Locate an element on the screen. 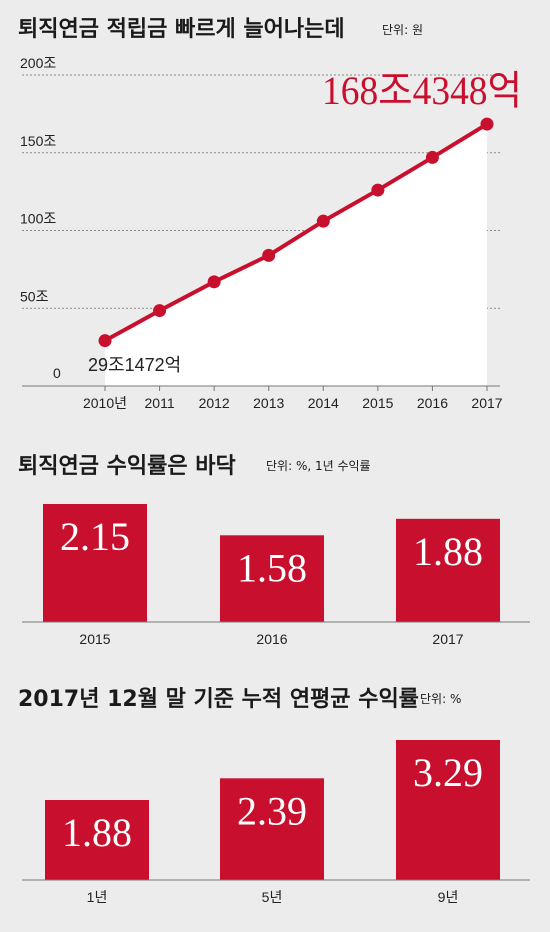  bar-value-label: 3.29 is located at coordinates (448, 772).